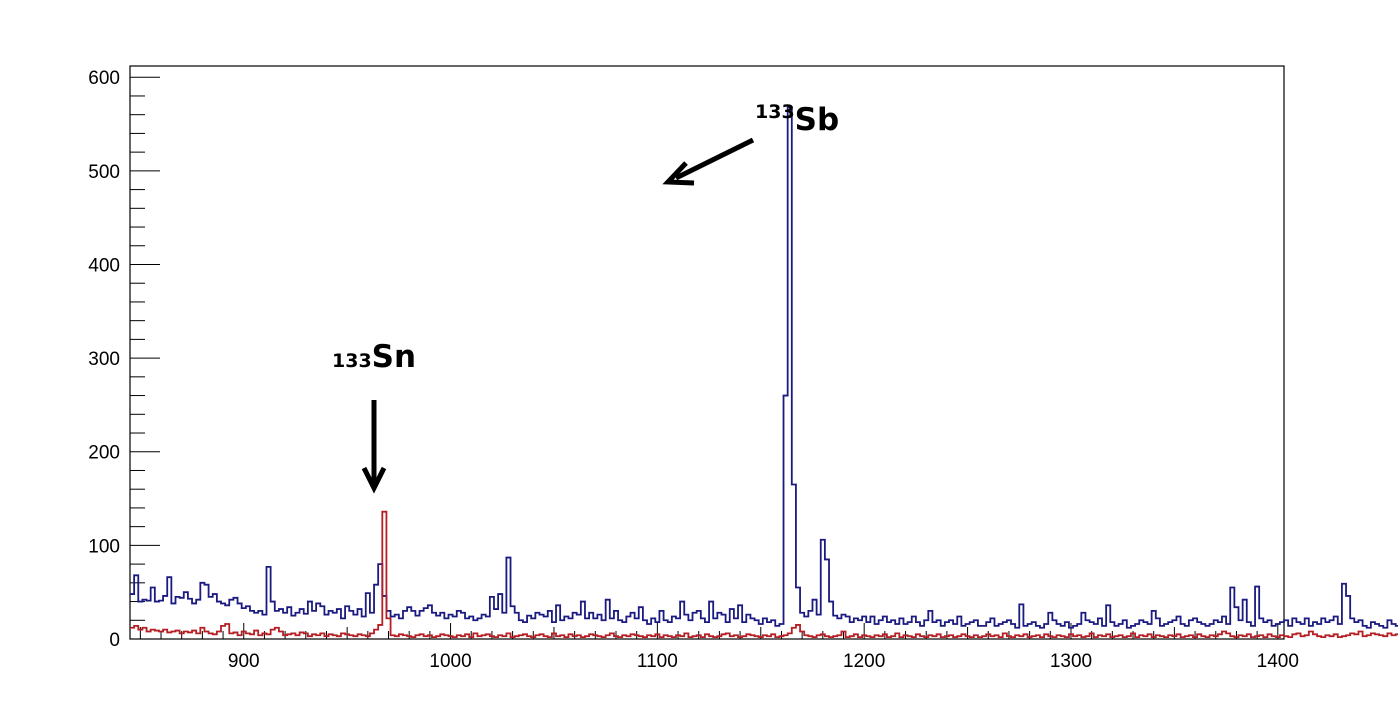 The image size is (1398, 705). I want to click on svg-text: 133Sn, so click(374, 357).